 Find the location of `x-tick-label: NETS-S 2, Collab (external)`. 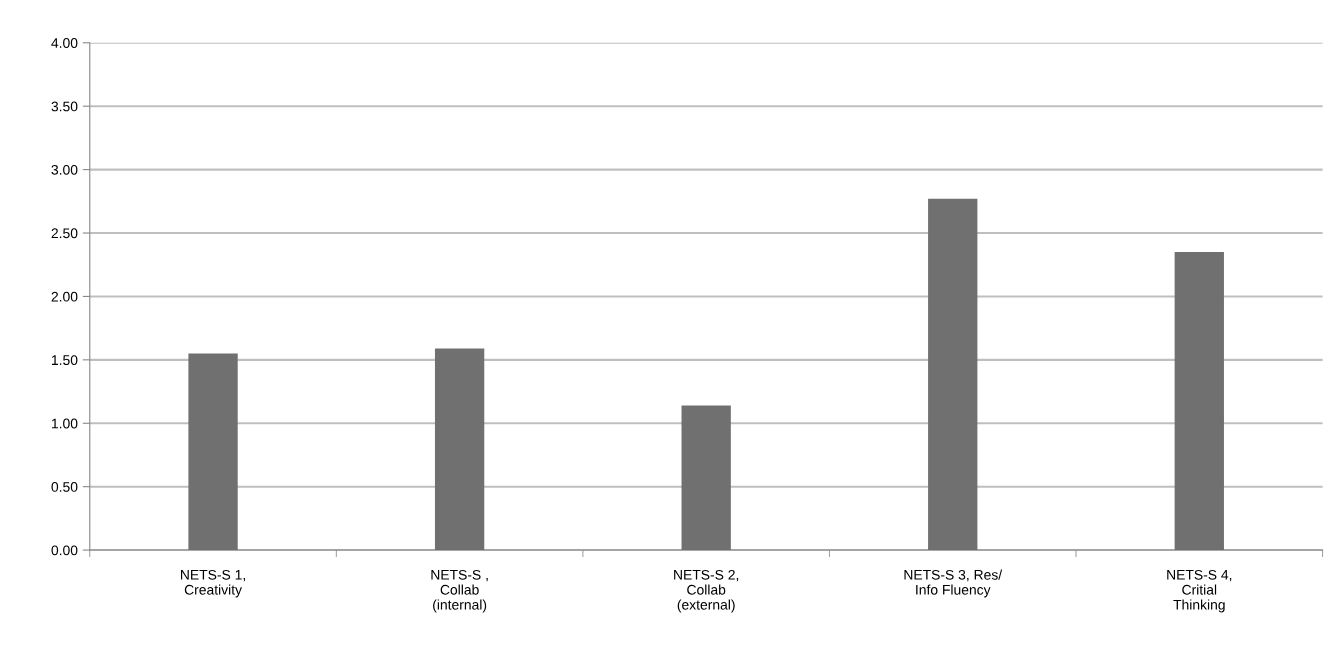

x-tick-label: NETS-S 2, Collab (external) is located at coordinates (706, 591).